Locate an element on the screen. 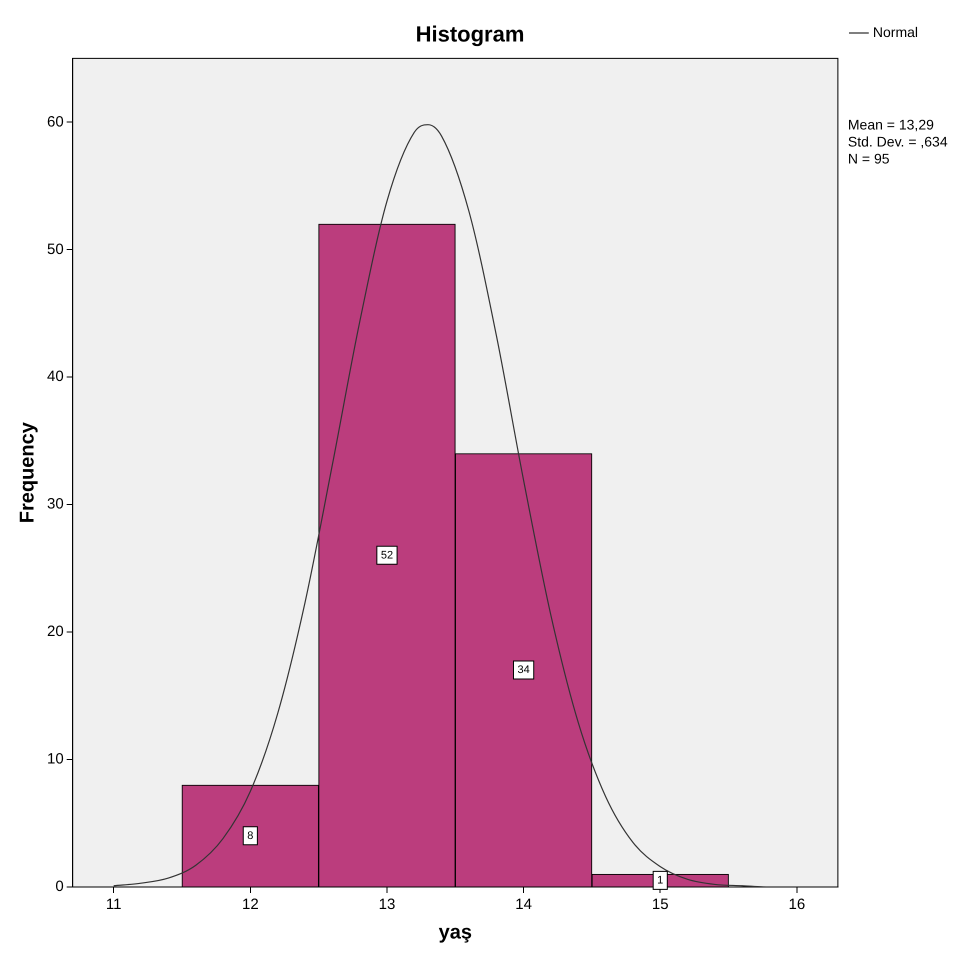 The width and height of the screenshot is (957, 963). data-label: 8 is located at coordinates (250, 836).